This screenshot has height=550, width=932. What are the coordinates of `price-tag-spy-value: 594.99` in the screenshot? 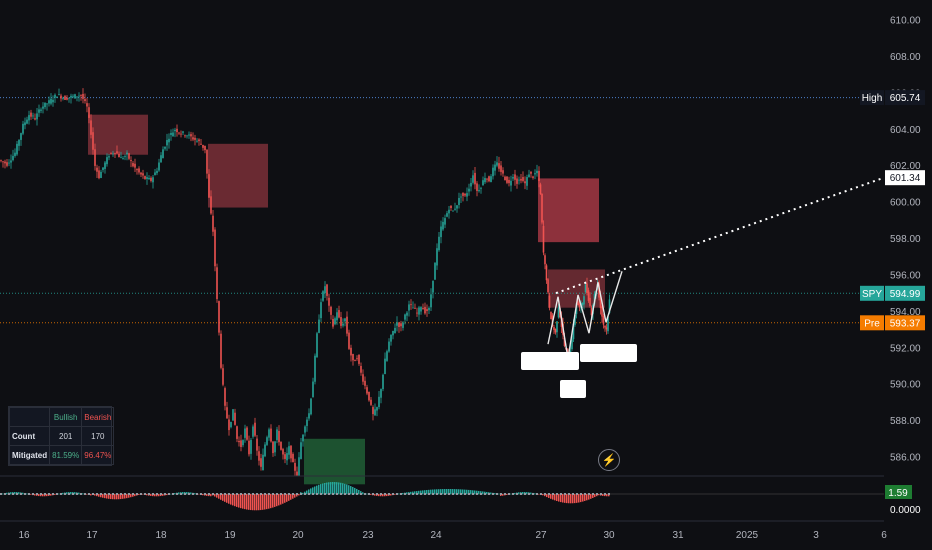 It's located at (905, 294).